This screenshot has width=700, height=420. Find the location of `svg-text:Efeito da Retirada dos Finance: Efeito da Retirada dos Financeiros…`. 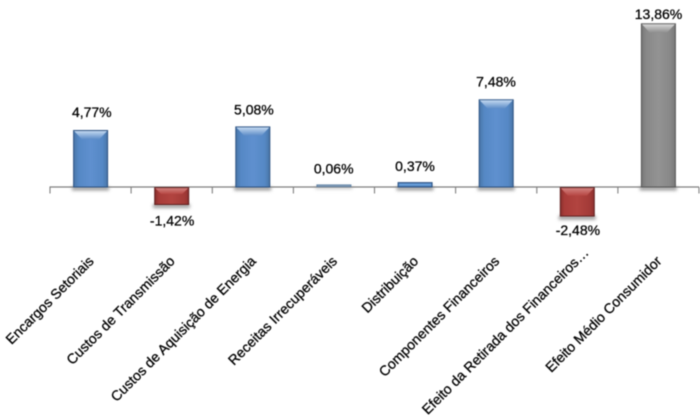

svg-text:Efeito da Retirada dos Finance: Efeito da Retirada dos Financeiros… is located at coordinates (505, 330).